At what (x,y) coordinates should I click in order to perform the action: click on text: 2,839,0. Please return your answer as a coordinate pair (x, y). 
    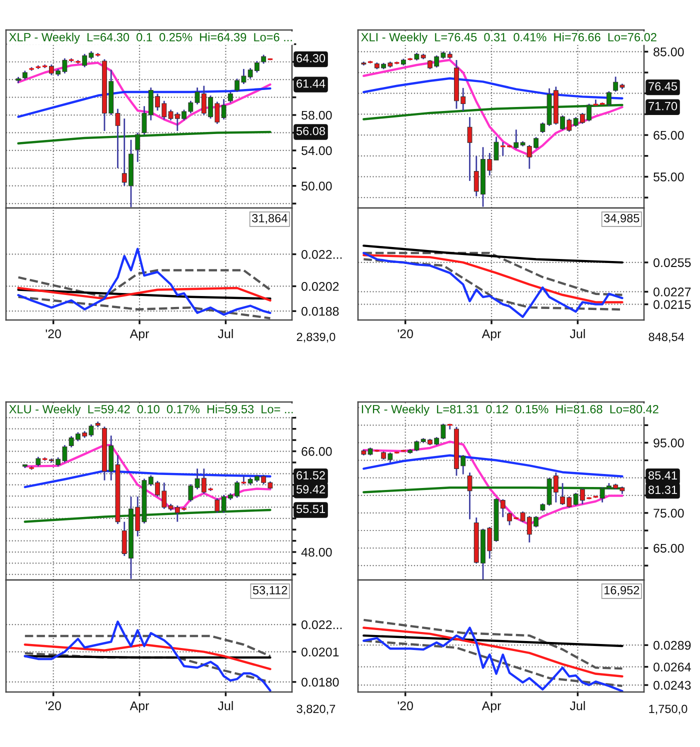
    Looking at the image, I should click on (316, 337).